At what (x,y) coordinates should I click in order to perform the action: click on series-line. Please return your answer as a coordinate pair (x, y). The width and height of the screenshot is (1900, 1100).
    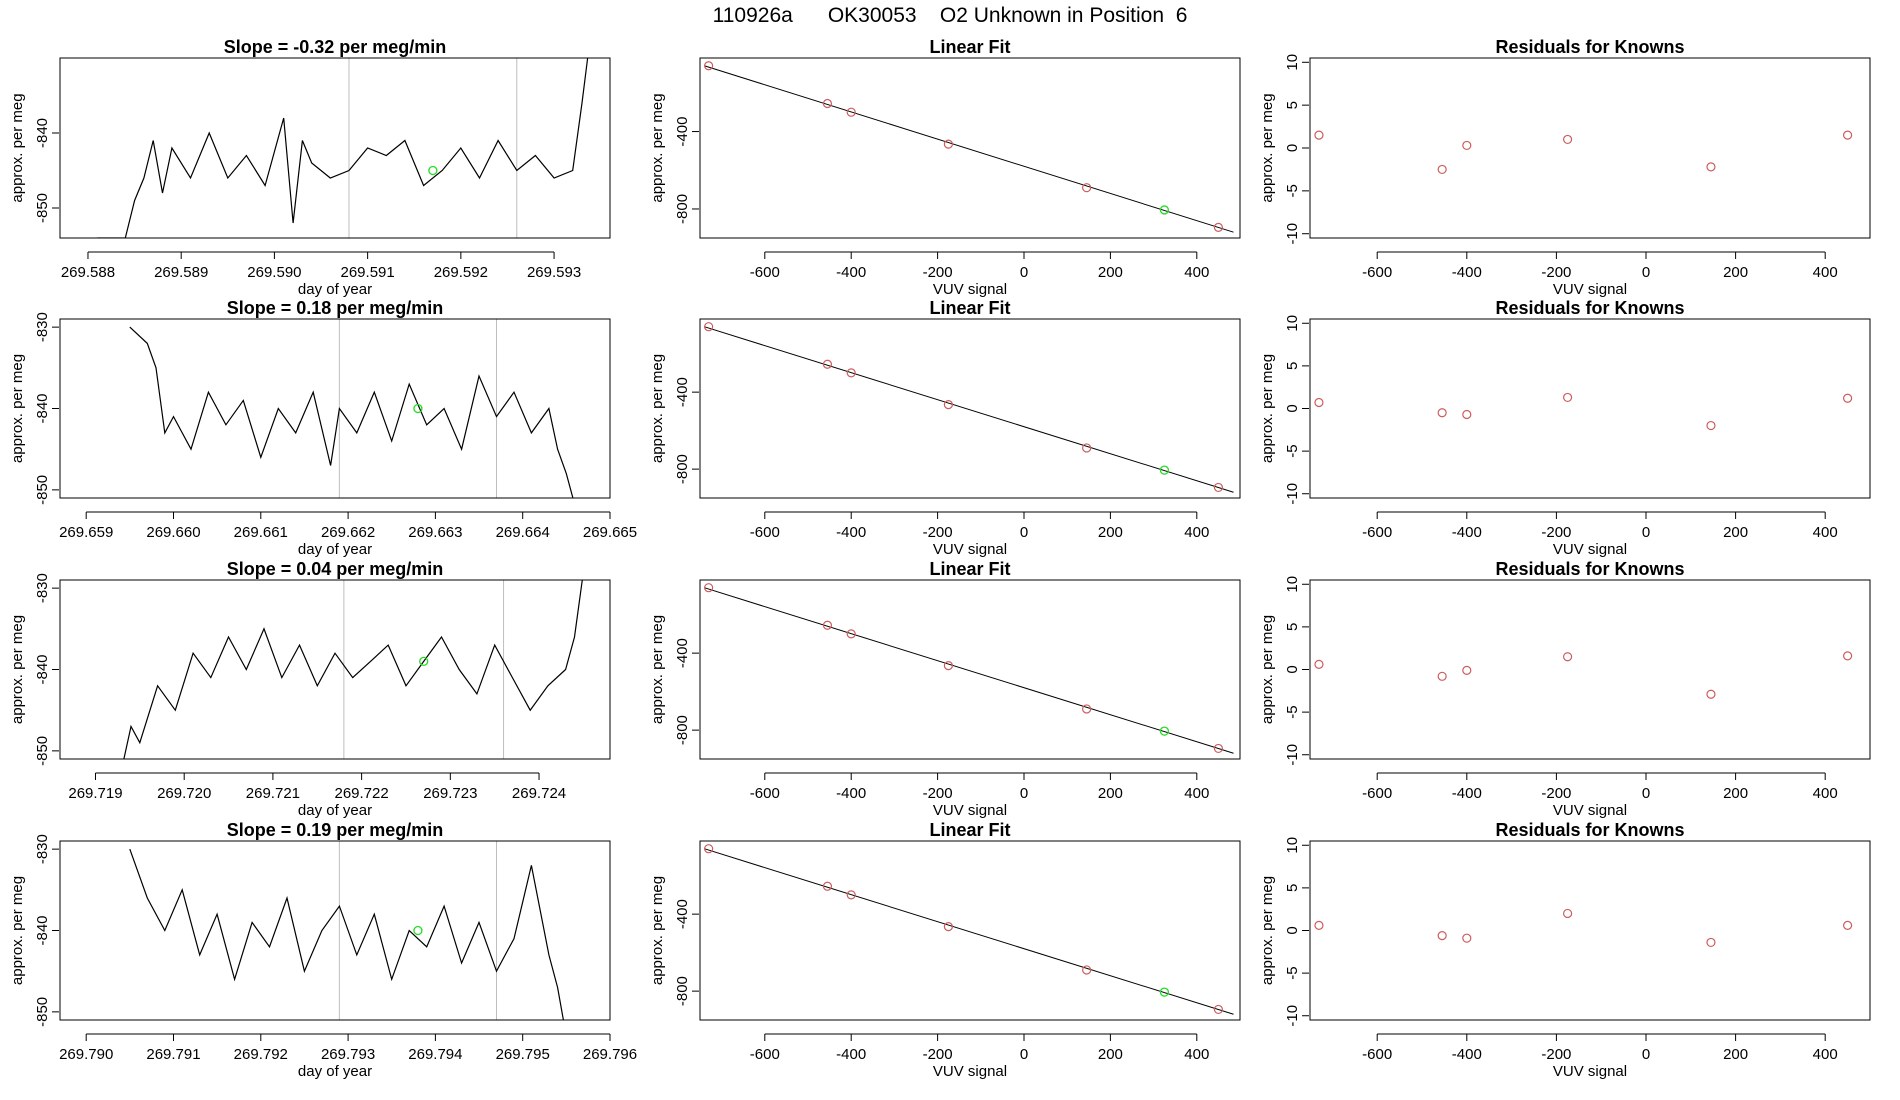
    Looking at the image, I should click on (343, 148).